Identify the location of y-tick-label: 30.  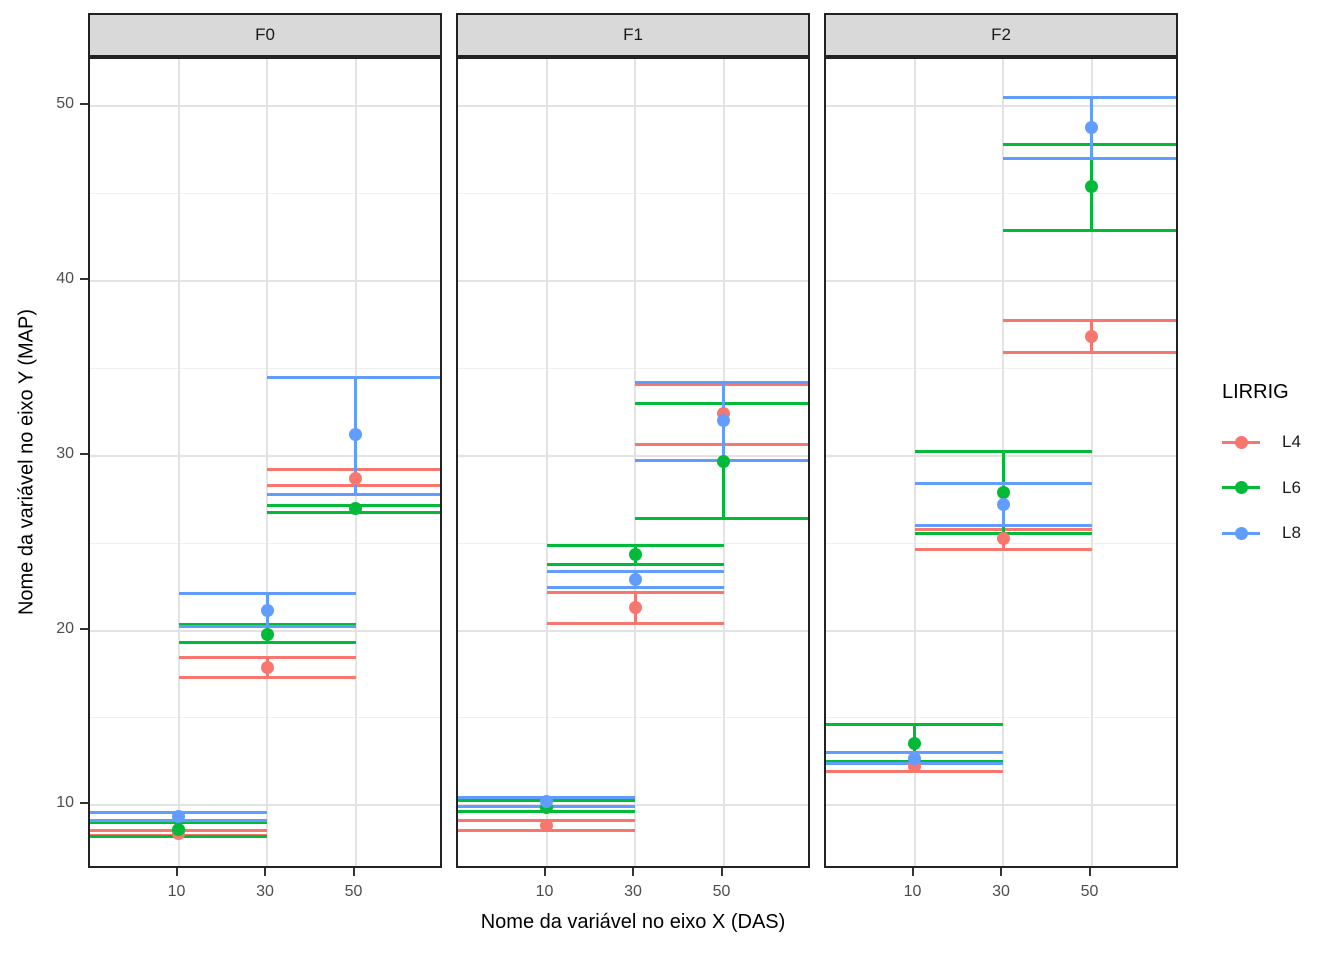
(65, 453).